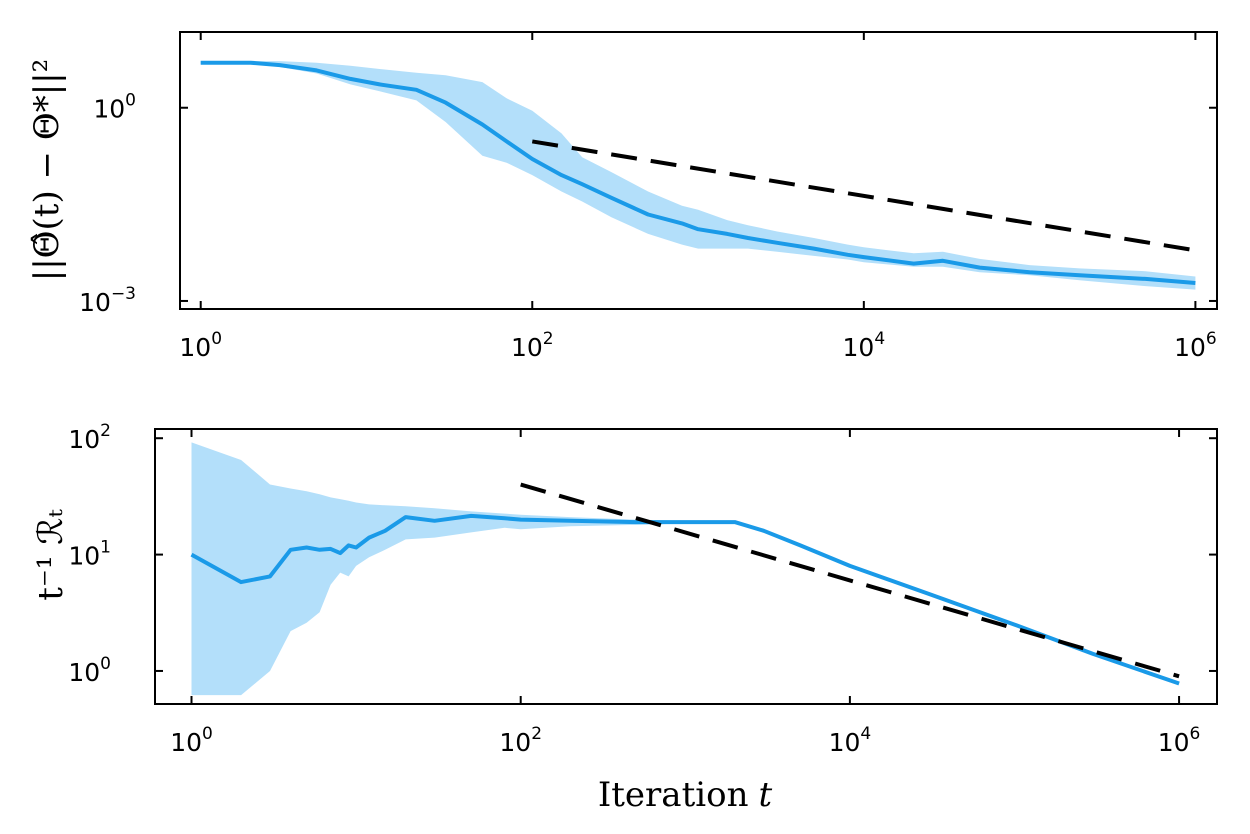  What do you see at coordinates (47, 170) in the screenshot?
I see `top-y-axis-title: ||Θ̂(t) − Θ*||²` at bounding box center [47, 170].